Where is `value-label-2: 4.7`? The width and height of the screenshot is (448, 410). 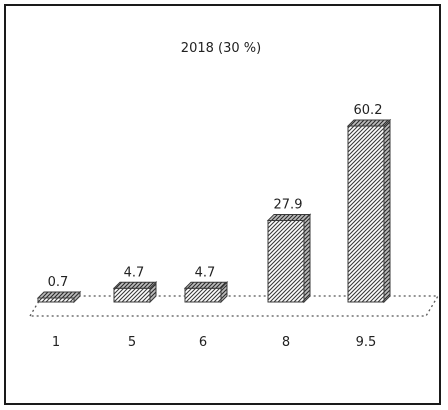 value-label-2: 4.7 is located at coordinates (134, 272).